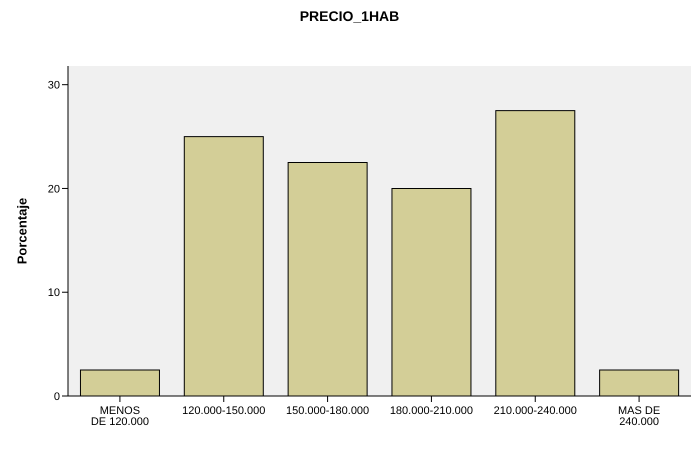 The height and width of the screenshot is (461, 699). Describe the element at coordinates (349, 17) in the screenshot. I see `chart-title: PRECIO_1HAB` at that location.